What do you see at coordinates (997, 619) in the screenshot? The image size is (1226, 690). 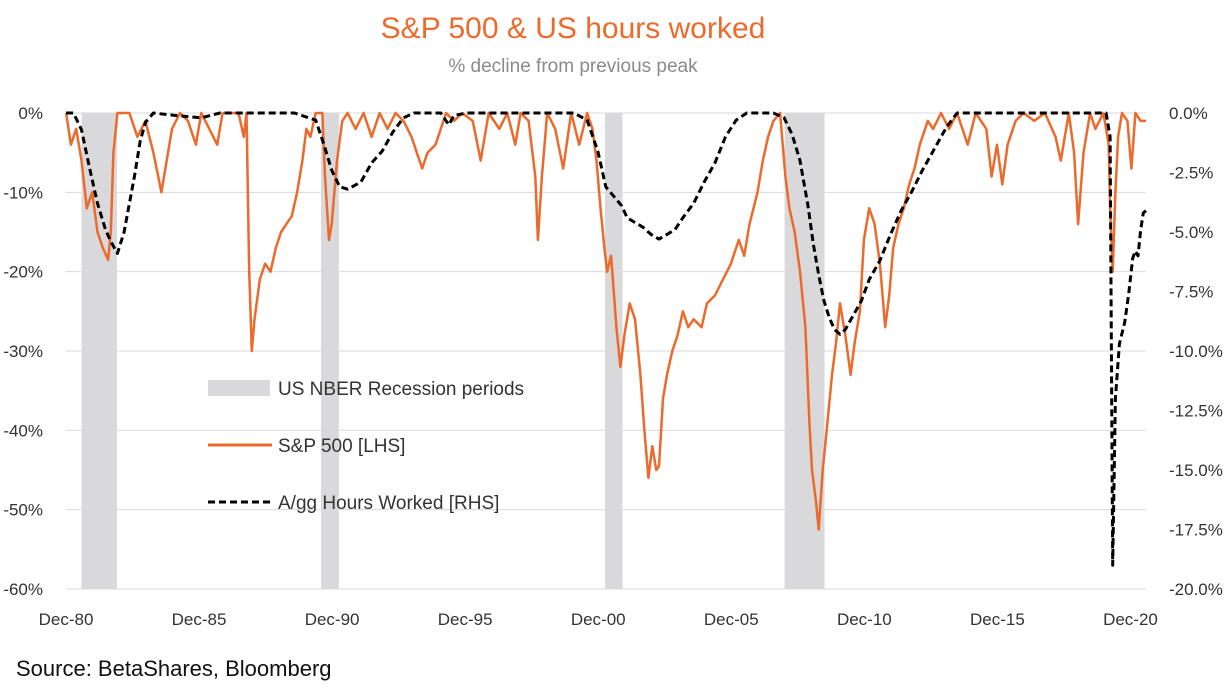 I see `x-tick-label: Dec-15` at bounding box center [997, 619].